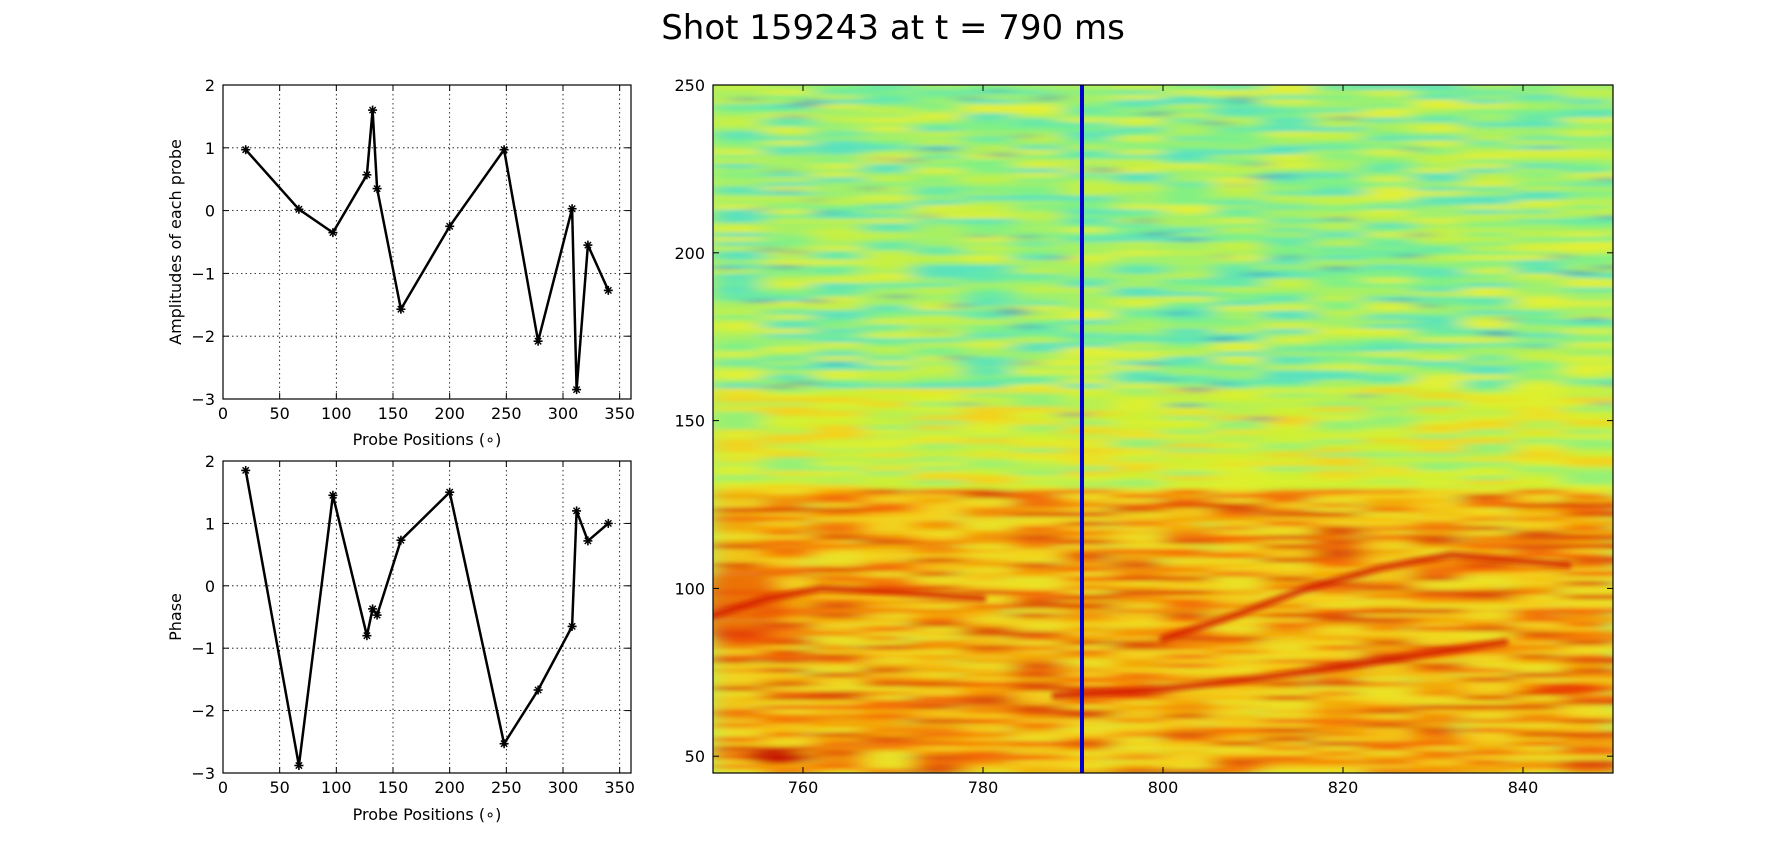 The height and width of the screenshot is (857, 1786). I want to click on heatmap-x-tick-label: 800, so click(1163, 787).